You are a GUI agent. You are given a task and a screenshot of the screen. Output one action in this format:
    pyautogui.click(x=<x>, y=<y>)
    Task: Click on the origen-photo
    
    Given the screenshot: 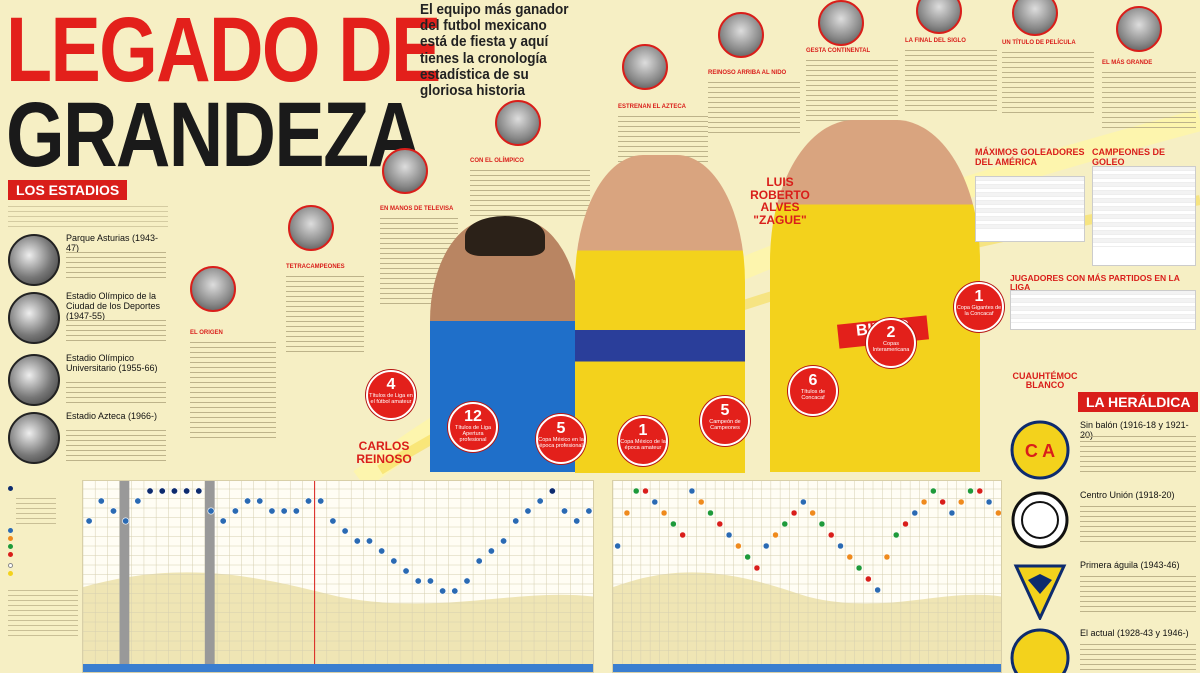 What is the action you would take?
    pyautogui.click(x=213, y=289)
    